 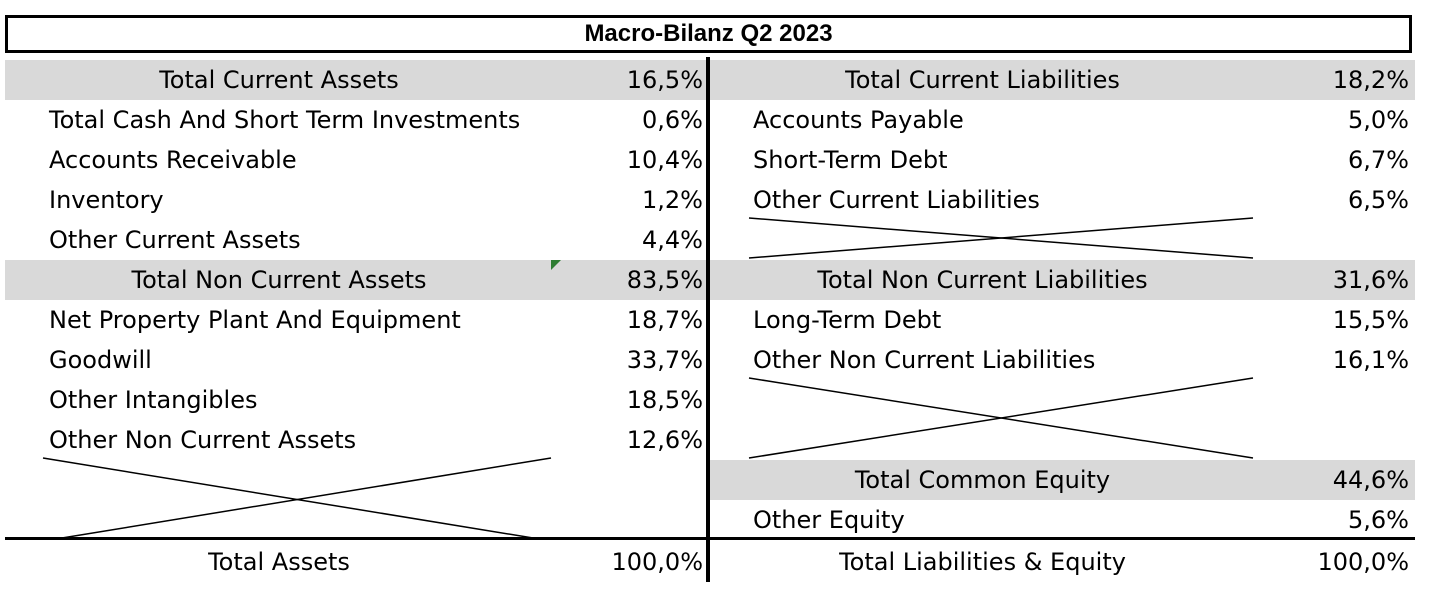 What do you see at coordinates (1378, 120) in the screenshot?
I see `row-value: 5,0%` at bounding box center [1378, 120].